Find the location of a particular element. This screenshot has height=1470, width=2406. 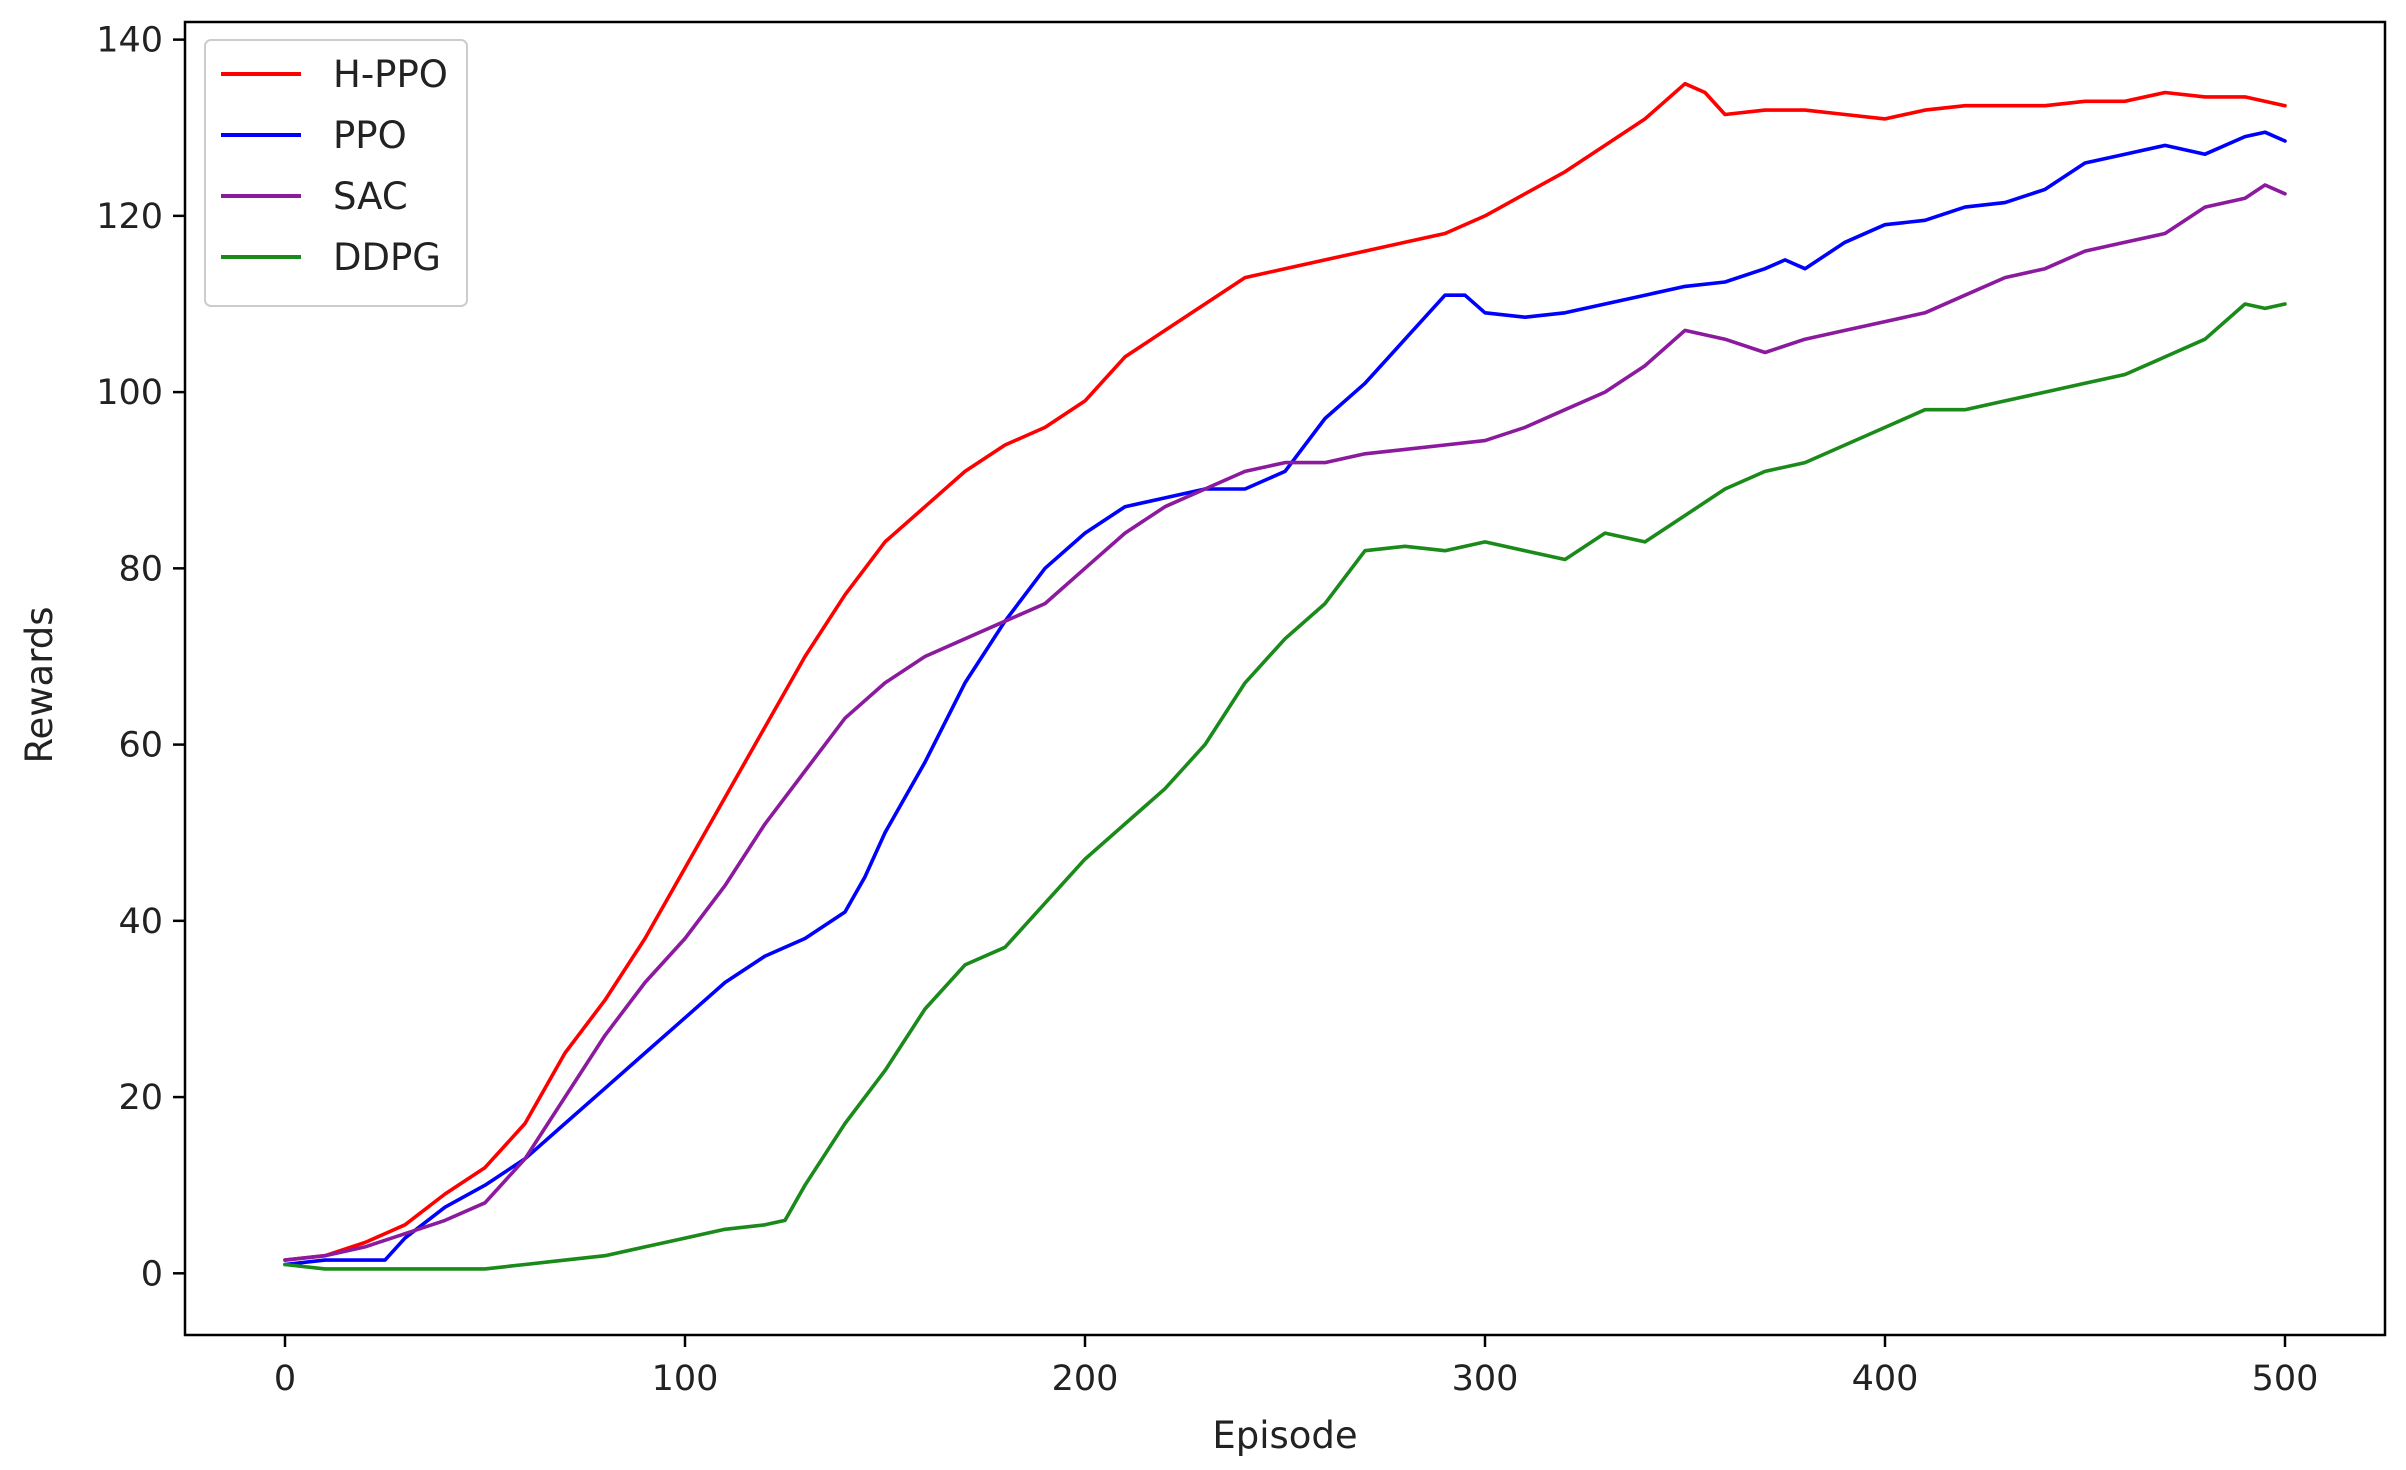

x-tick-label: 0 is located at coordinates (285, 1379).